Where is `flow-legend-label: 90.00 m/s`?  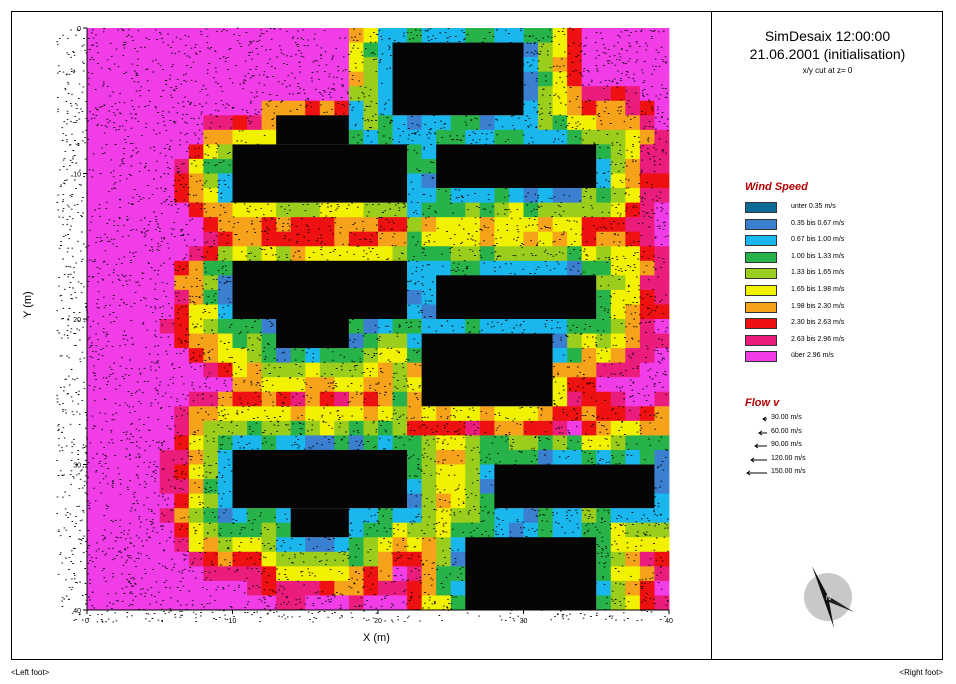 flow-legend-label: 90.00 m/s is located at coordinates (786, 444).